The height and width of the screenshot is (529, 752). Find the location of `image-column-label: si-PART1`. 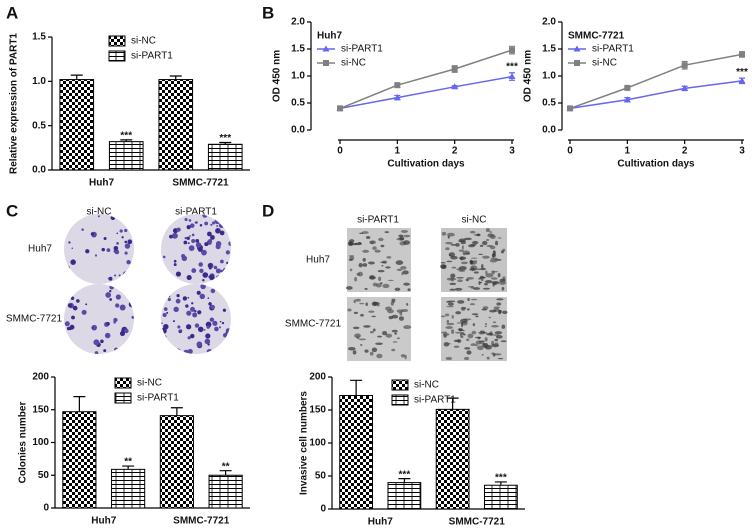

image-column-label: si-PART1 is located at coordinates (378, 220).